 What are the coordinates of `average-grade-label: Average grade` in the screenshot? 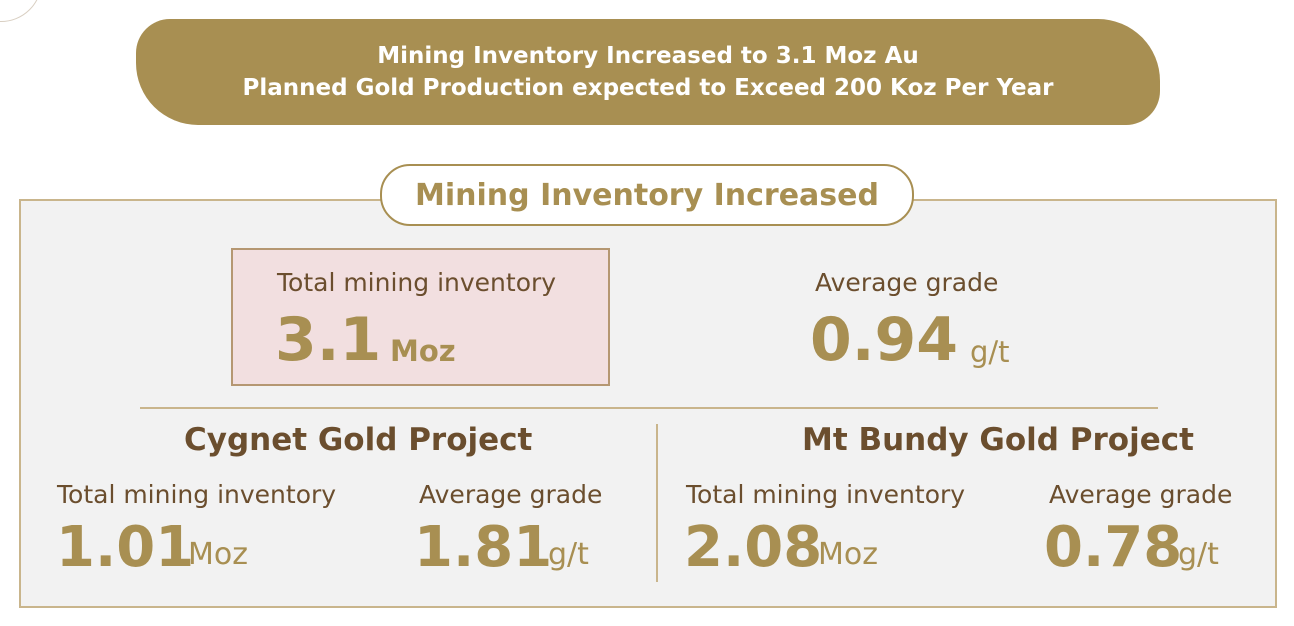 It's located at (907, 282).